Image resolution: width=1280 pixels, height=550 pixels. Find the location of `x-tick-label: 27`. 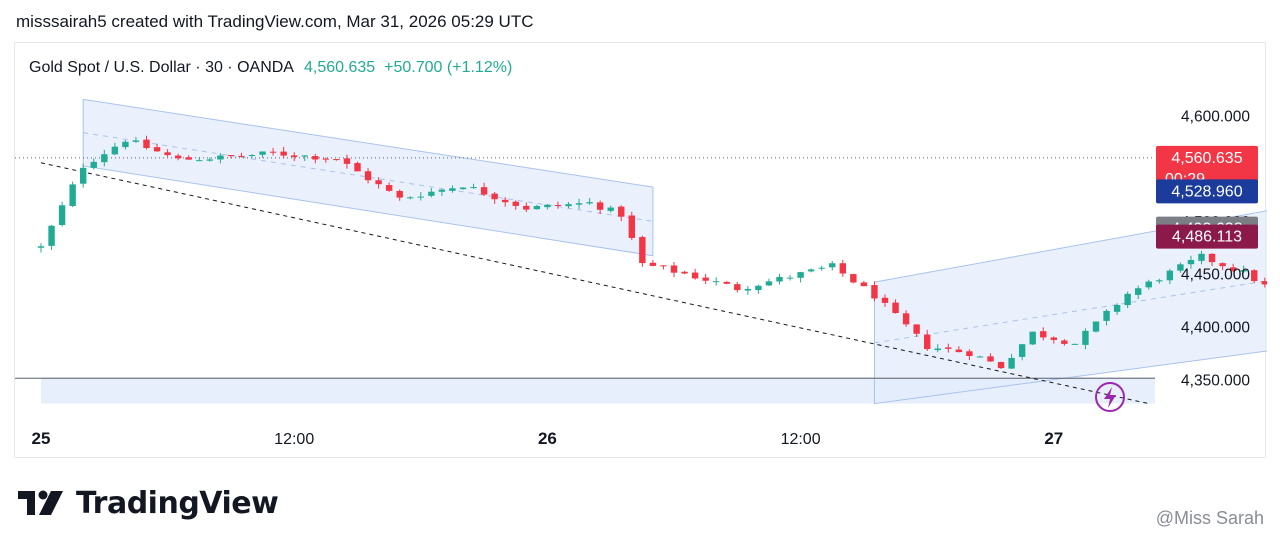

x-tick-label: 27 is located at coordinates (1053, 438).